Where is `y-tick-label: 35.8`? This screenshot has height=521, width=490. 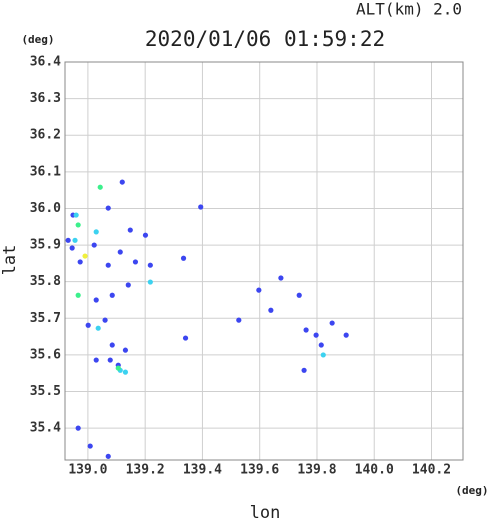 y-tick-label: 35.8 is located at coordinates (45, 281).